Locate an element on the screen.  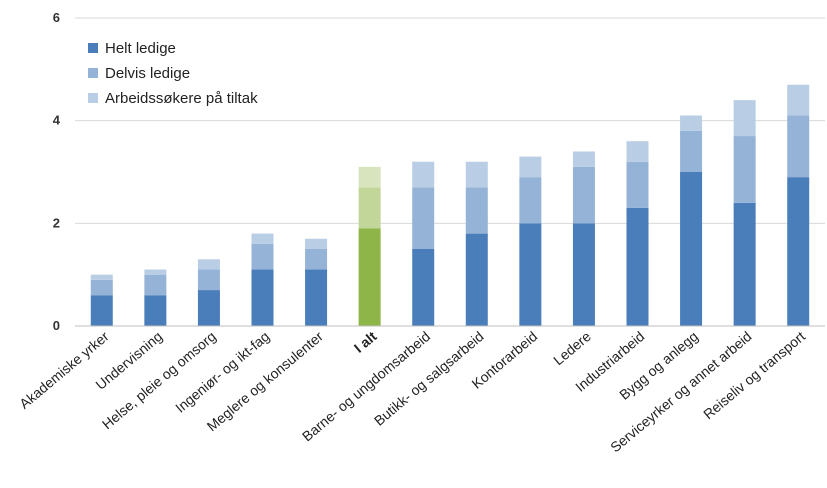
x-tick-label-akademiske-yrker: Akademiske yrker is located at coordinates (64, 370).